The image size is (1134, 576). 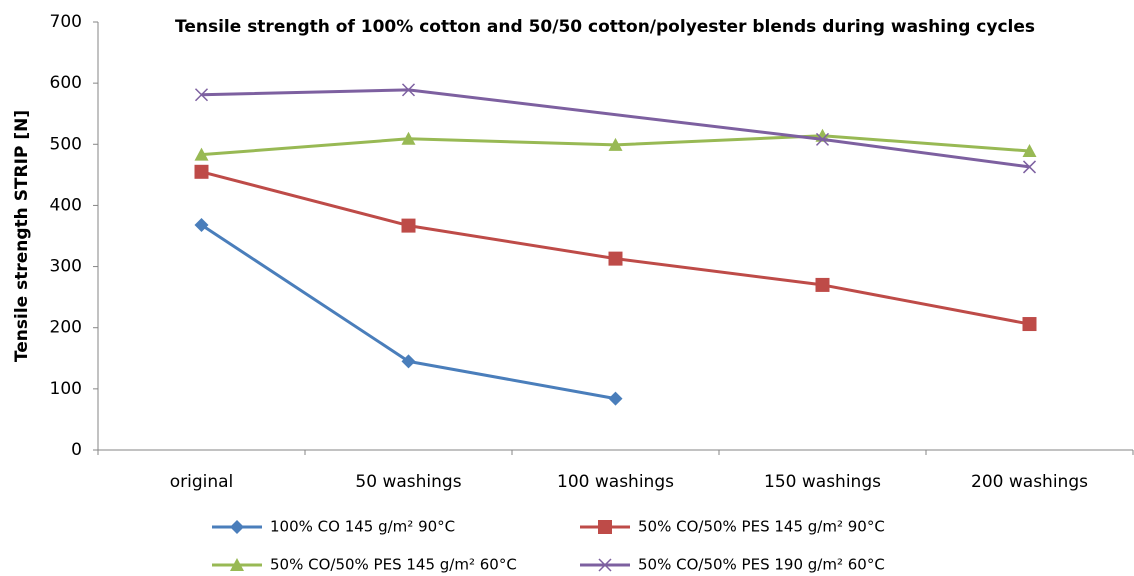 What do you see at coordinates (1029, 482) in the screenshot?
I see `x-tick-label: 200 washings` at bounding box center [1029, 482].